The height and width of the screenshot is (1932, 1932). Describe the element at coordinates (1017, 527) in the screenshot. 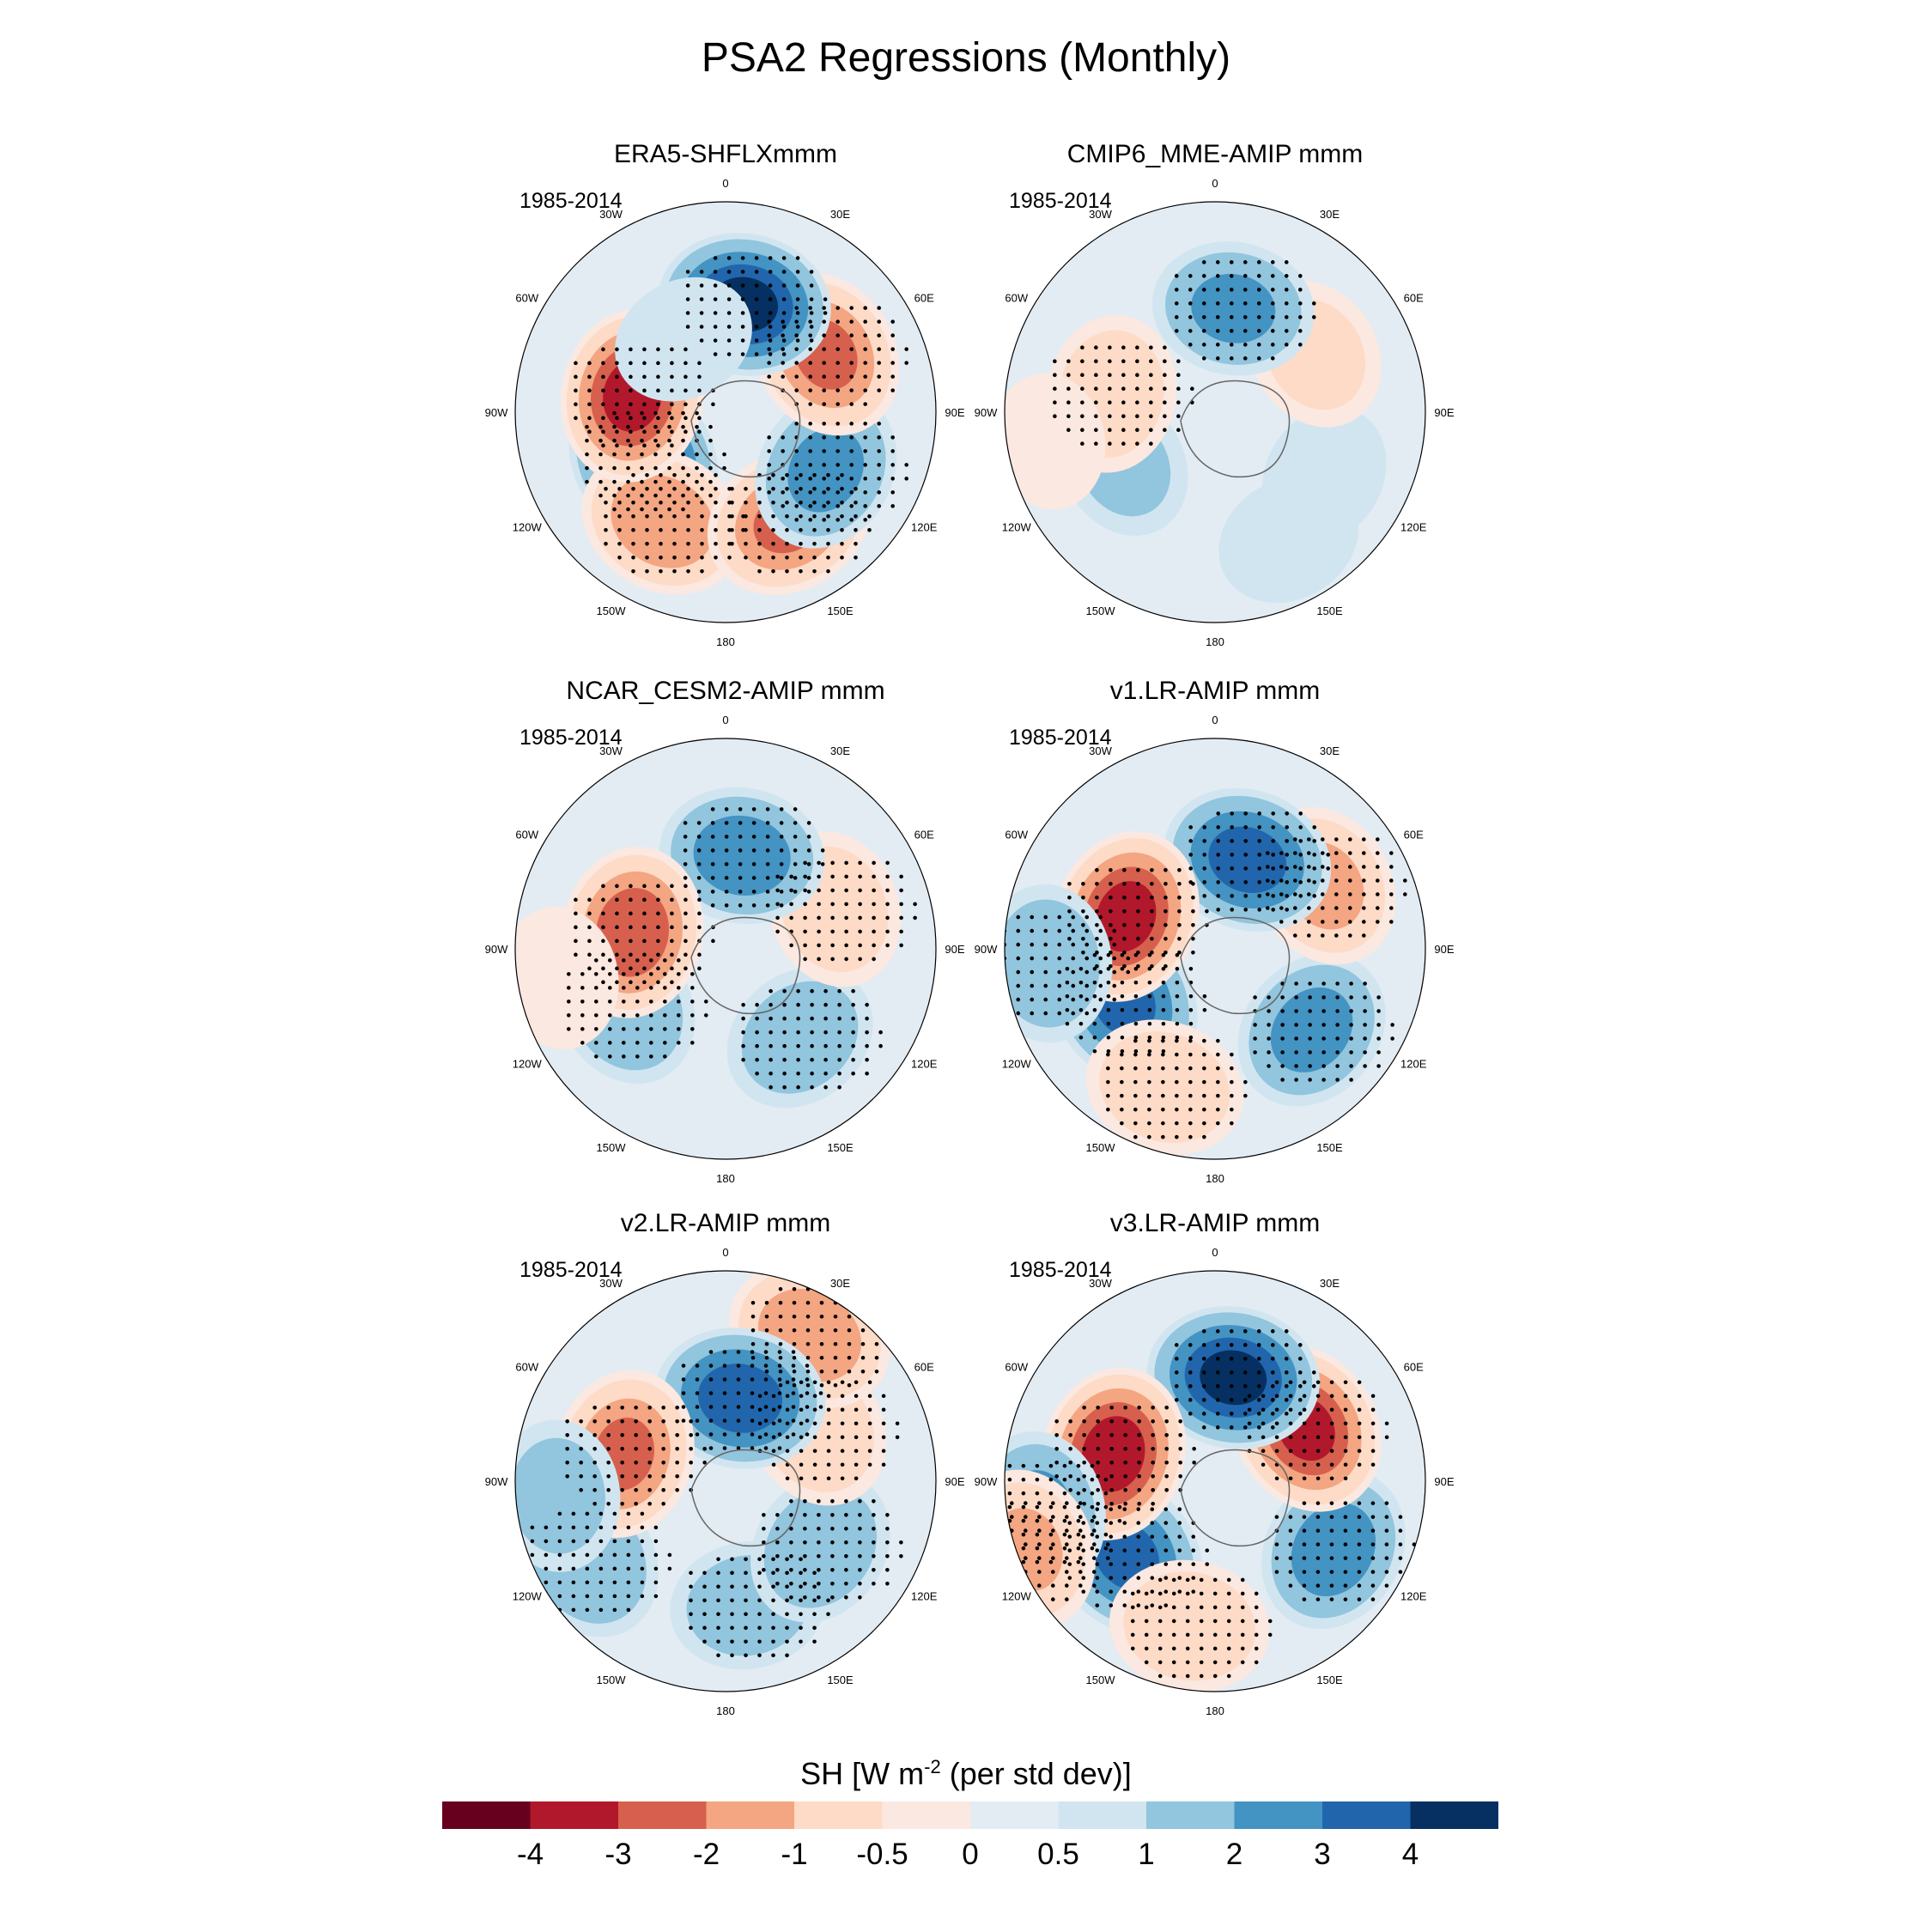

I see `longitude-label: 120W` at that location.